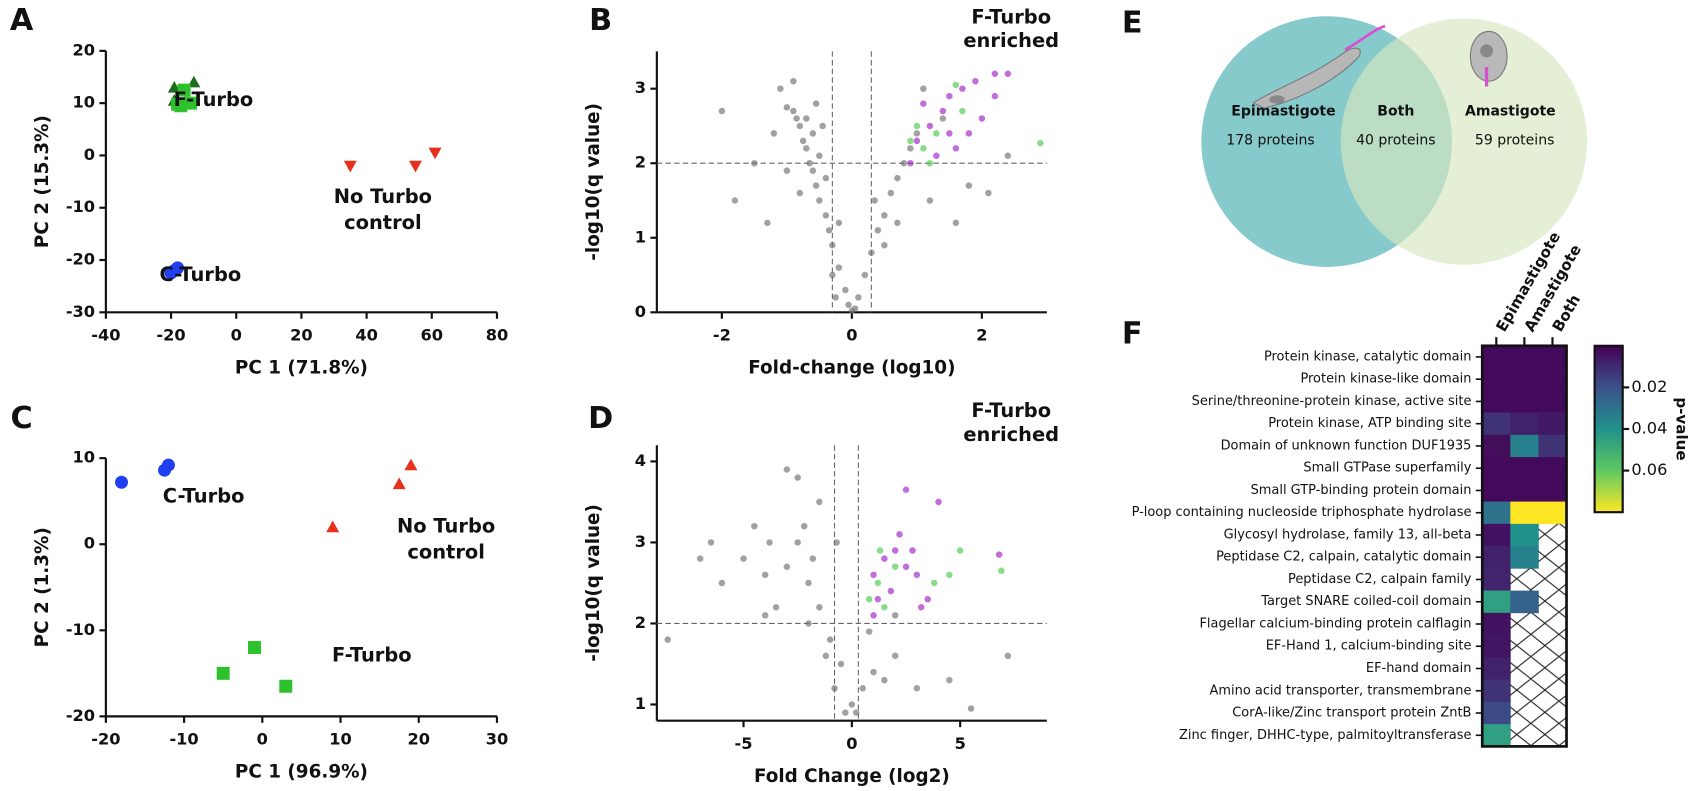 Image resolution: width=1694 pixels, height=791 pixels. What do you see at coordinates (42, 181) in the screenshot?
I see `y-axis-label: PC 2 (15.3%)` at bounding box center [42, 181].